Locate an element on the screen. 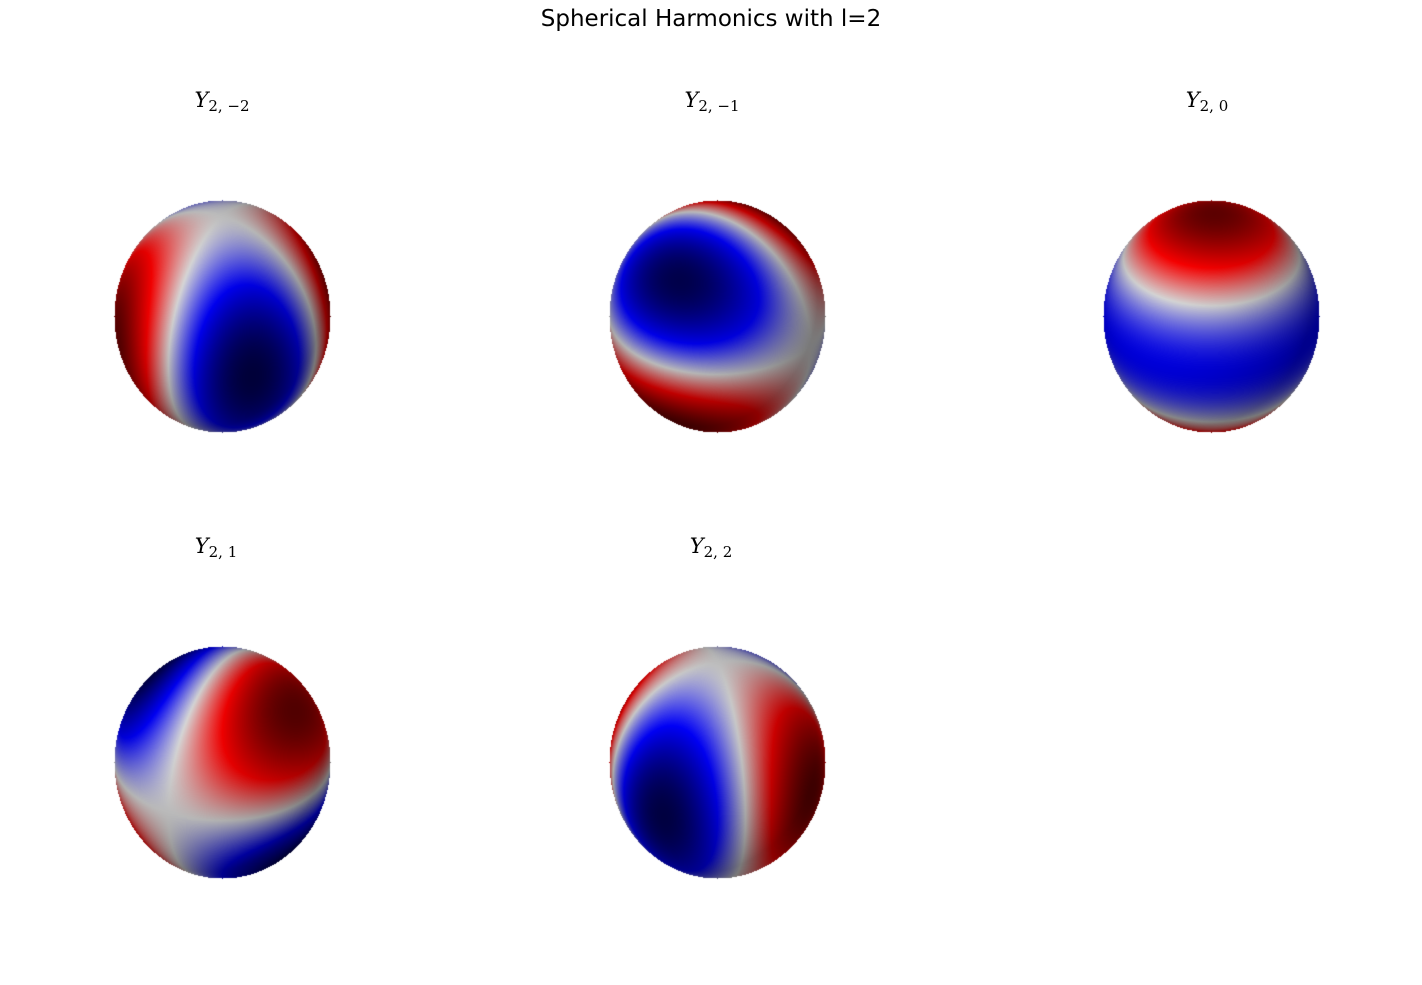 The width and height of the screenshot is (1422, 985). panel-y-2-1: Y2, 1 is located at coordinates (216, 734).